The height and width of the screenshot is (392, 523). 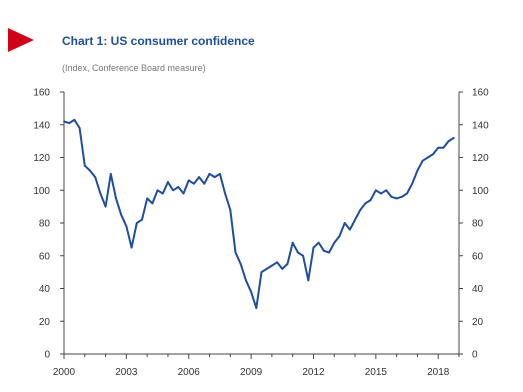 I want to click on x-tick-label: 2018, so click(x=438, y=372).